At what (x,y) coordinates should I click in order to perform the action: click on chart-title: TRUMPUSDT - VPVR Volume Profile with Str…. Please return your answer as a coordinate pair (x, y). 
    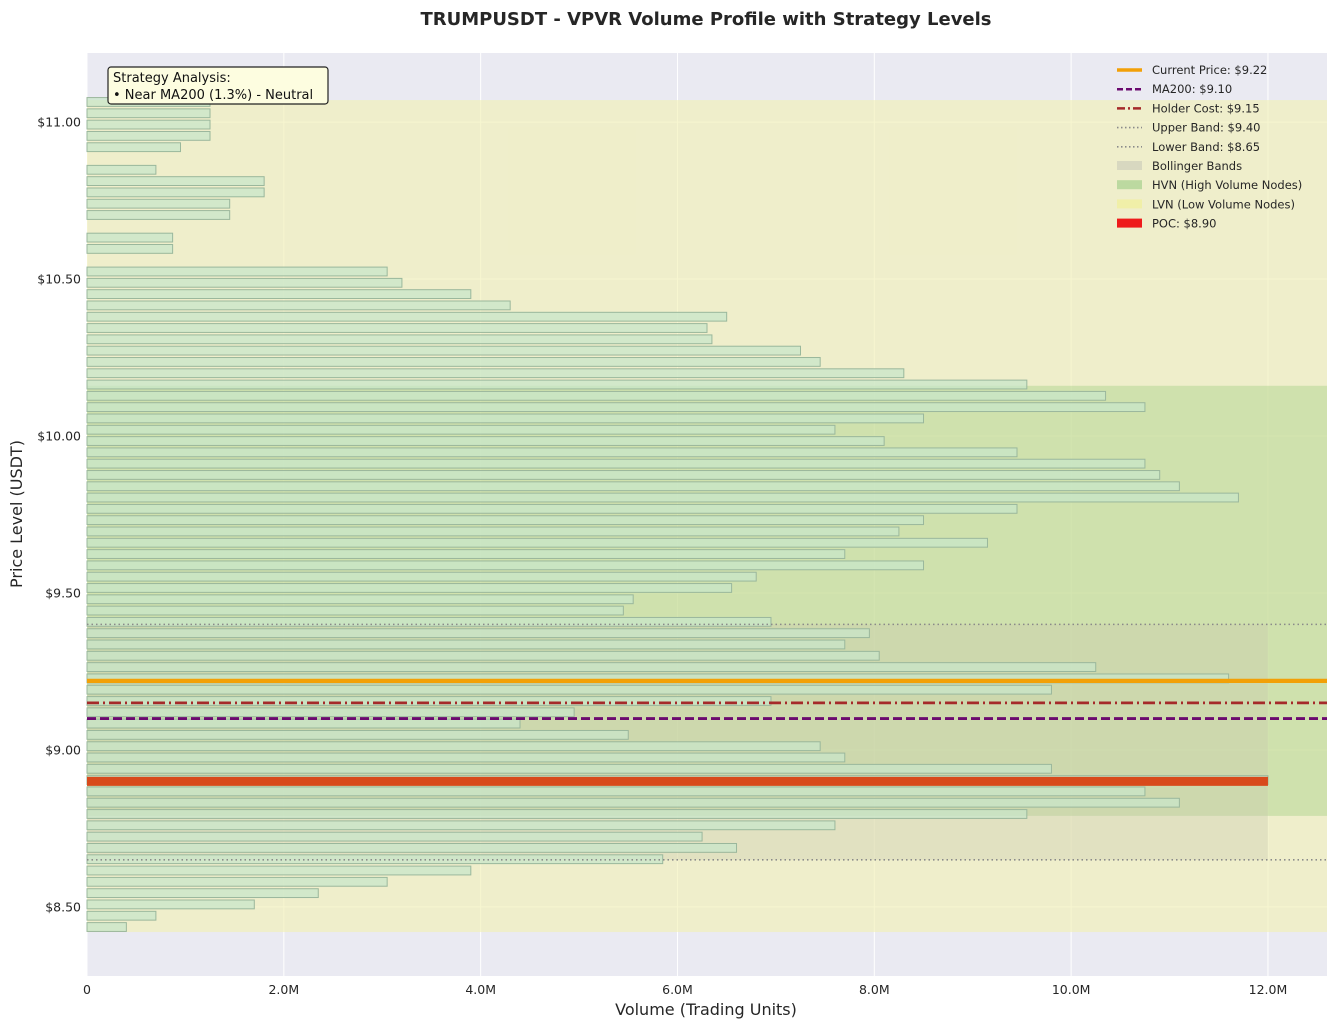
    Looking at the image, I should click on (705, 19).